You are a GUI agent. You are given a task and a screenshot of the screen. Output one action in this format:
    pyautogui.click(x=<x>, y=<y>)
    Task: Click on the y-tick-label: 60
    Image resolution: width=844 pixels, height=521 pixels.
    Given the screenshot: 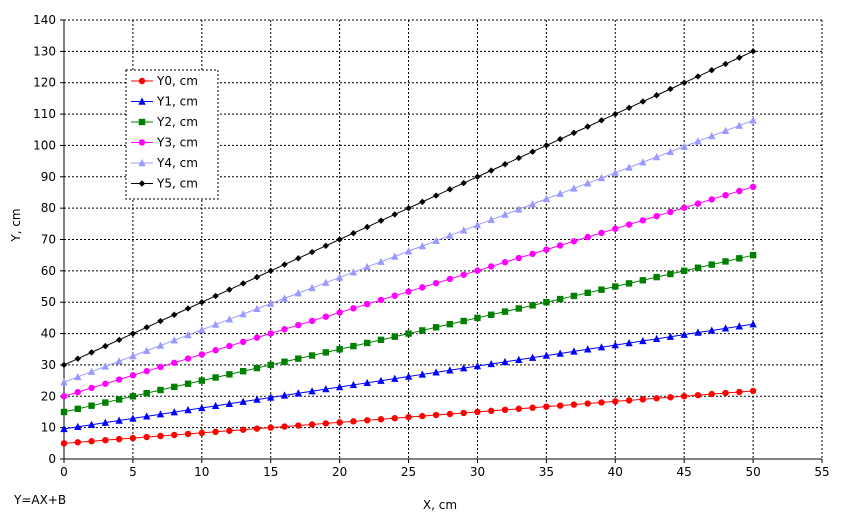 What is the action you would take?
    pyautogui.click(x=48, y=271)
    